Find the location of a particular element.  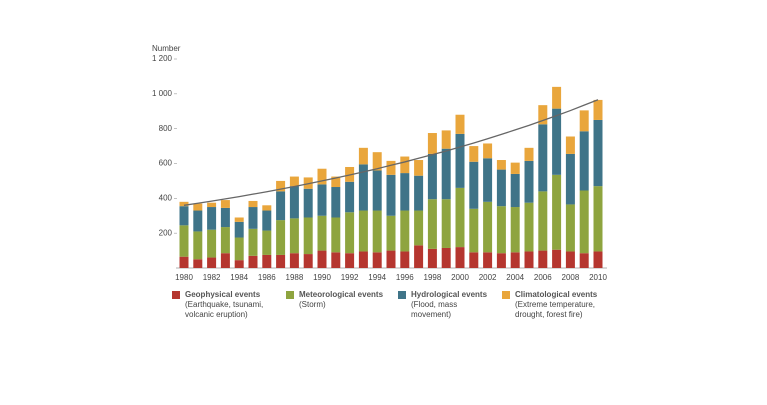

legend-description: (Earthquake, tsunami, is located at coordinates (224, 304).